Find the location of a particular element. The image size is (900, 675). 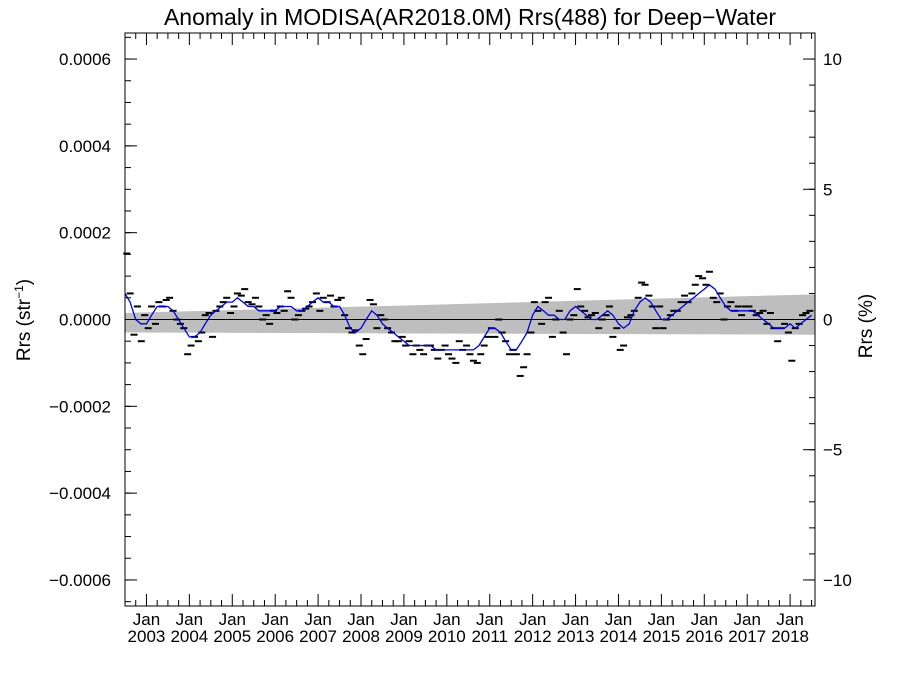

left-tick-label: 0.0000 is located at coordinates (85, 320).